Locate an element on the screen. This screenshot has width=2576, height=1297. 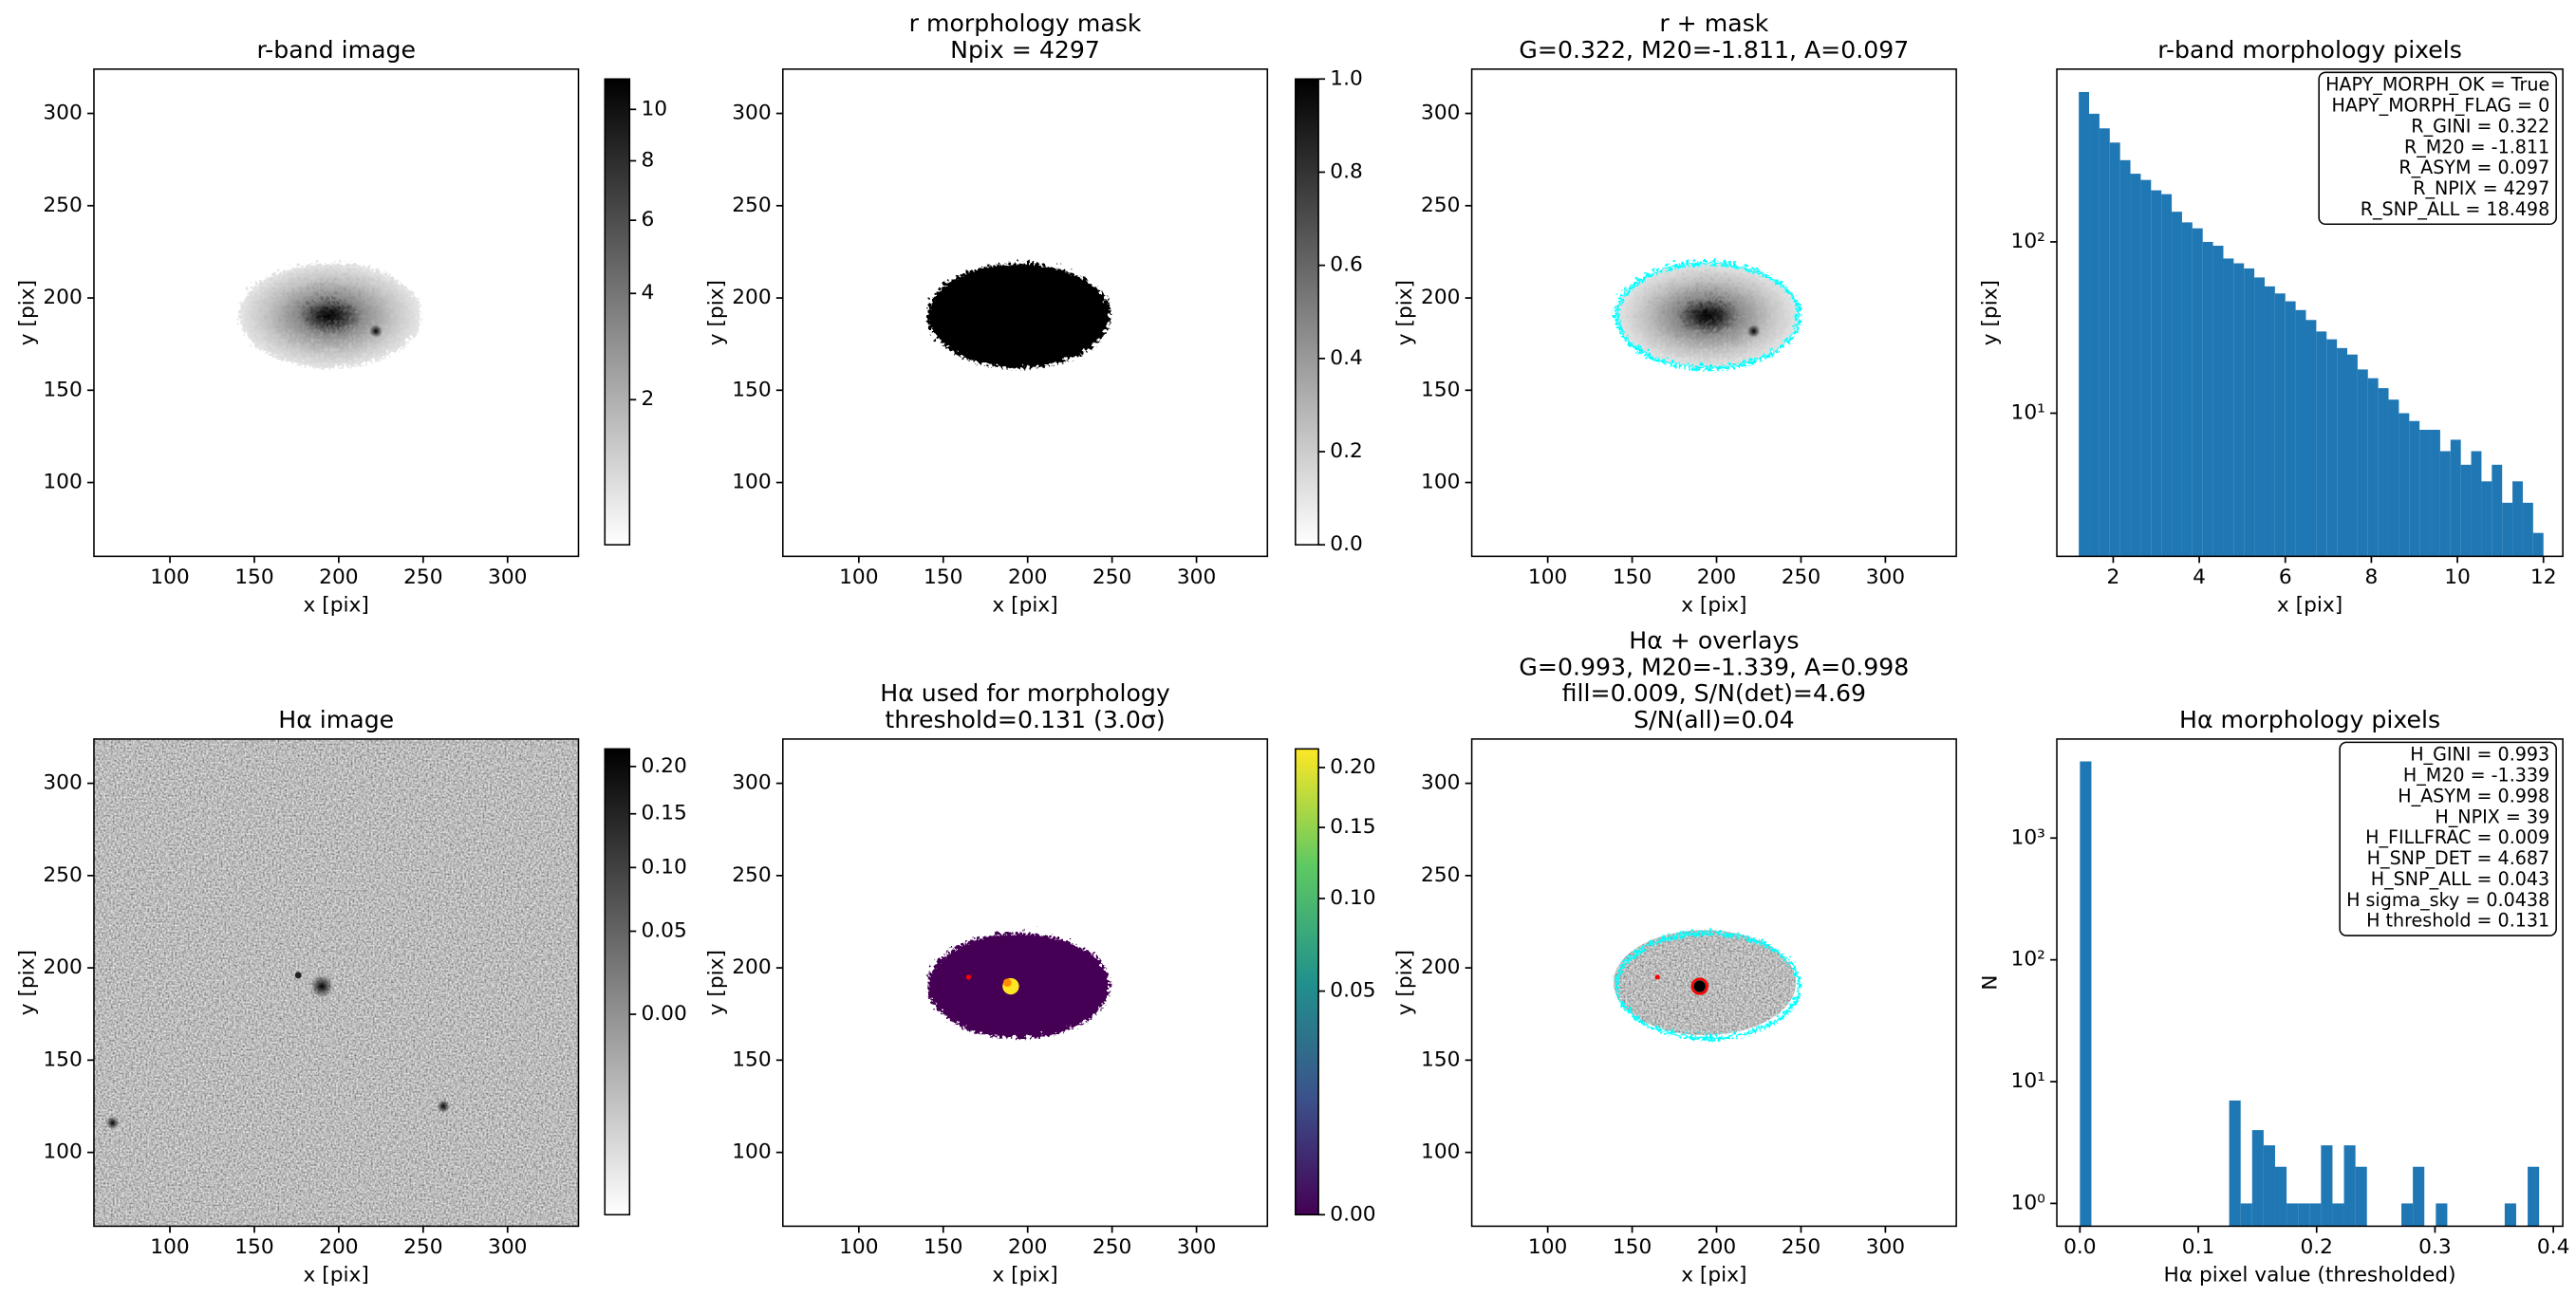
colorbar-tick-label: 0.4 is located at coordinates (1347, 358).